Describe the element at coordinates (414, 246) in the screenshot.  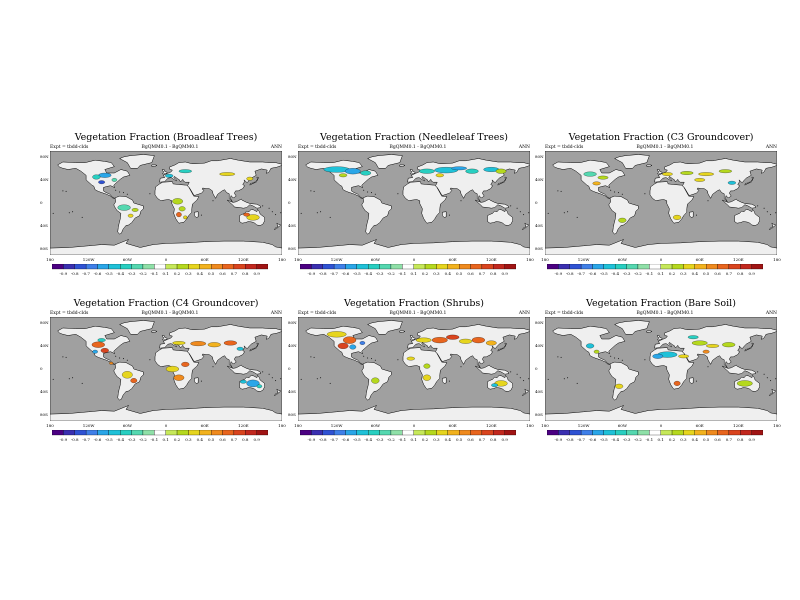
I see `land-antarctica` at that location.